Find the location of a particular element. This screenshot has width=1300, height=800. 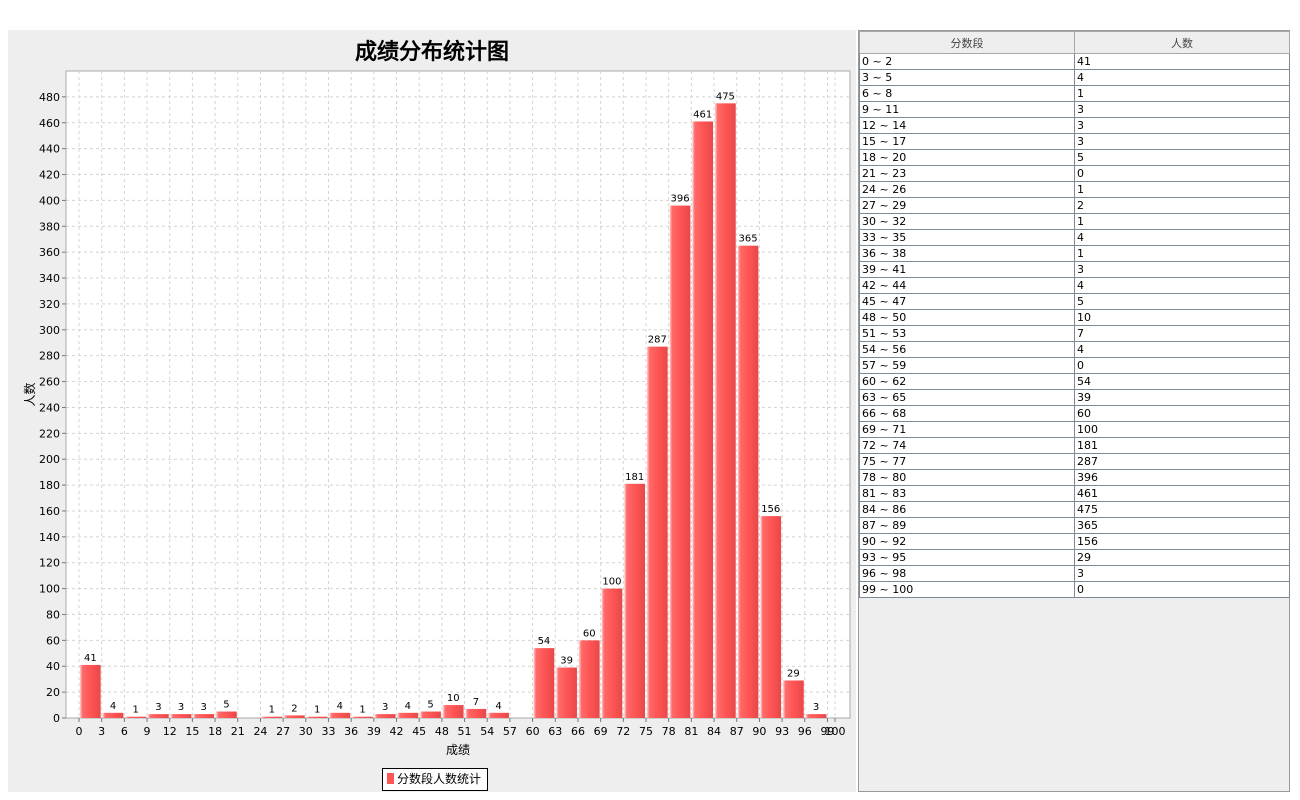

table-row: 0 ~ 2 41 is located at coordinates (1074, 61).